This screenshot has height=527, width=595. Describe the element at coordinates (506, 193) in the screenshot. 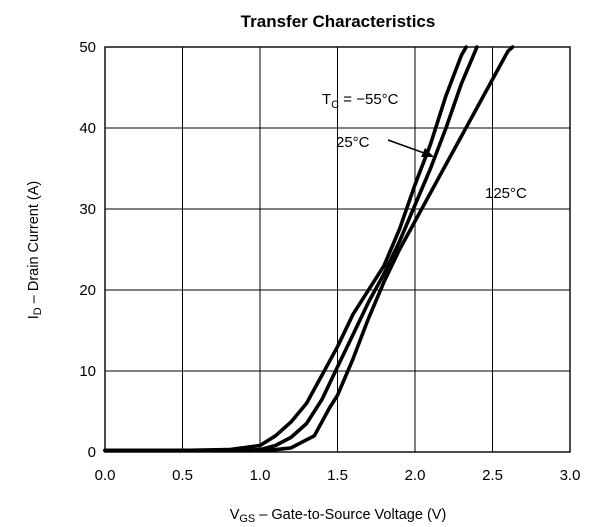

I see `annotation-125c: 125°C` at that location.